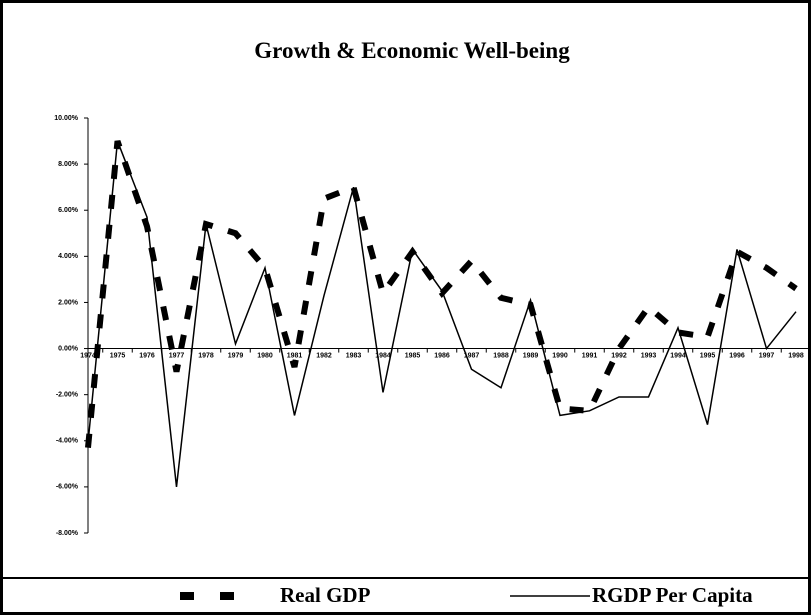 This screenshot has width=811, height=615. What do you see at coordinates (767, 355) in the screenshot?
I see `x-tick-label: 1997` at bounding box center [767, 355].